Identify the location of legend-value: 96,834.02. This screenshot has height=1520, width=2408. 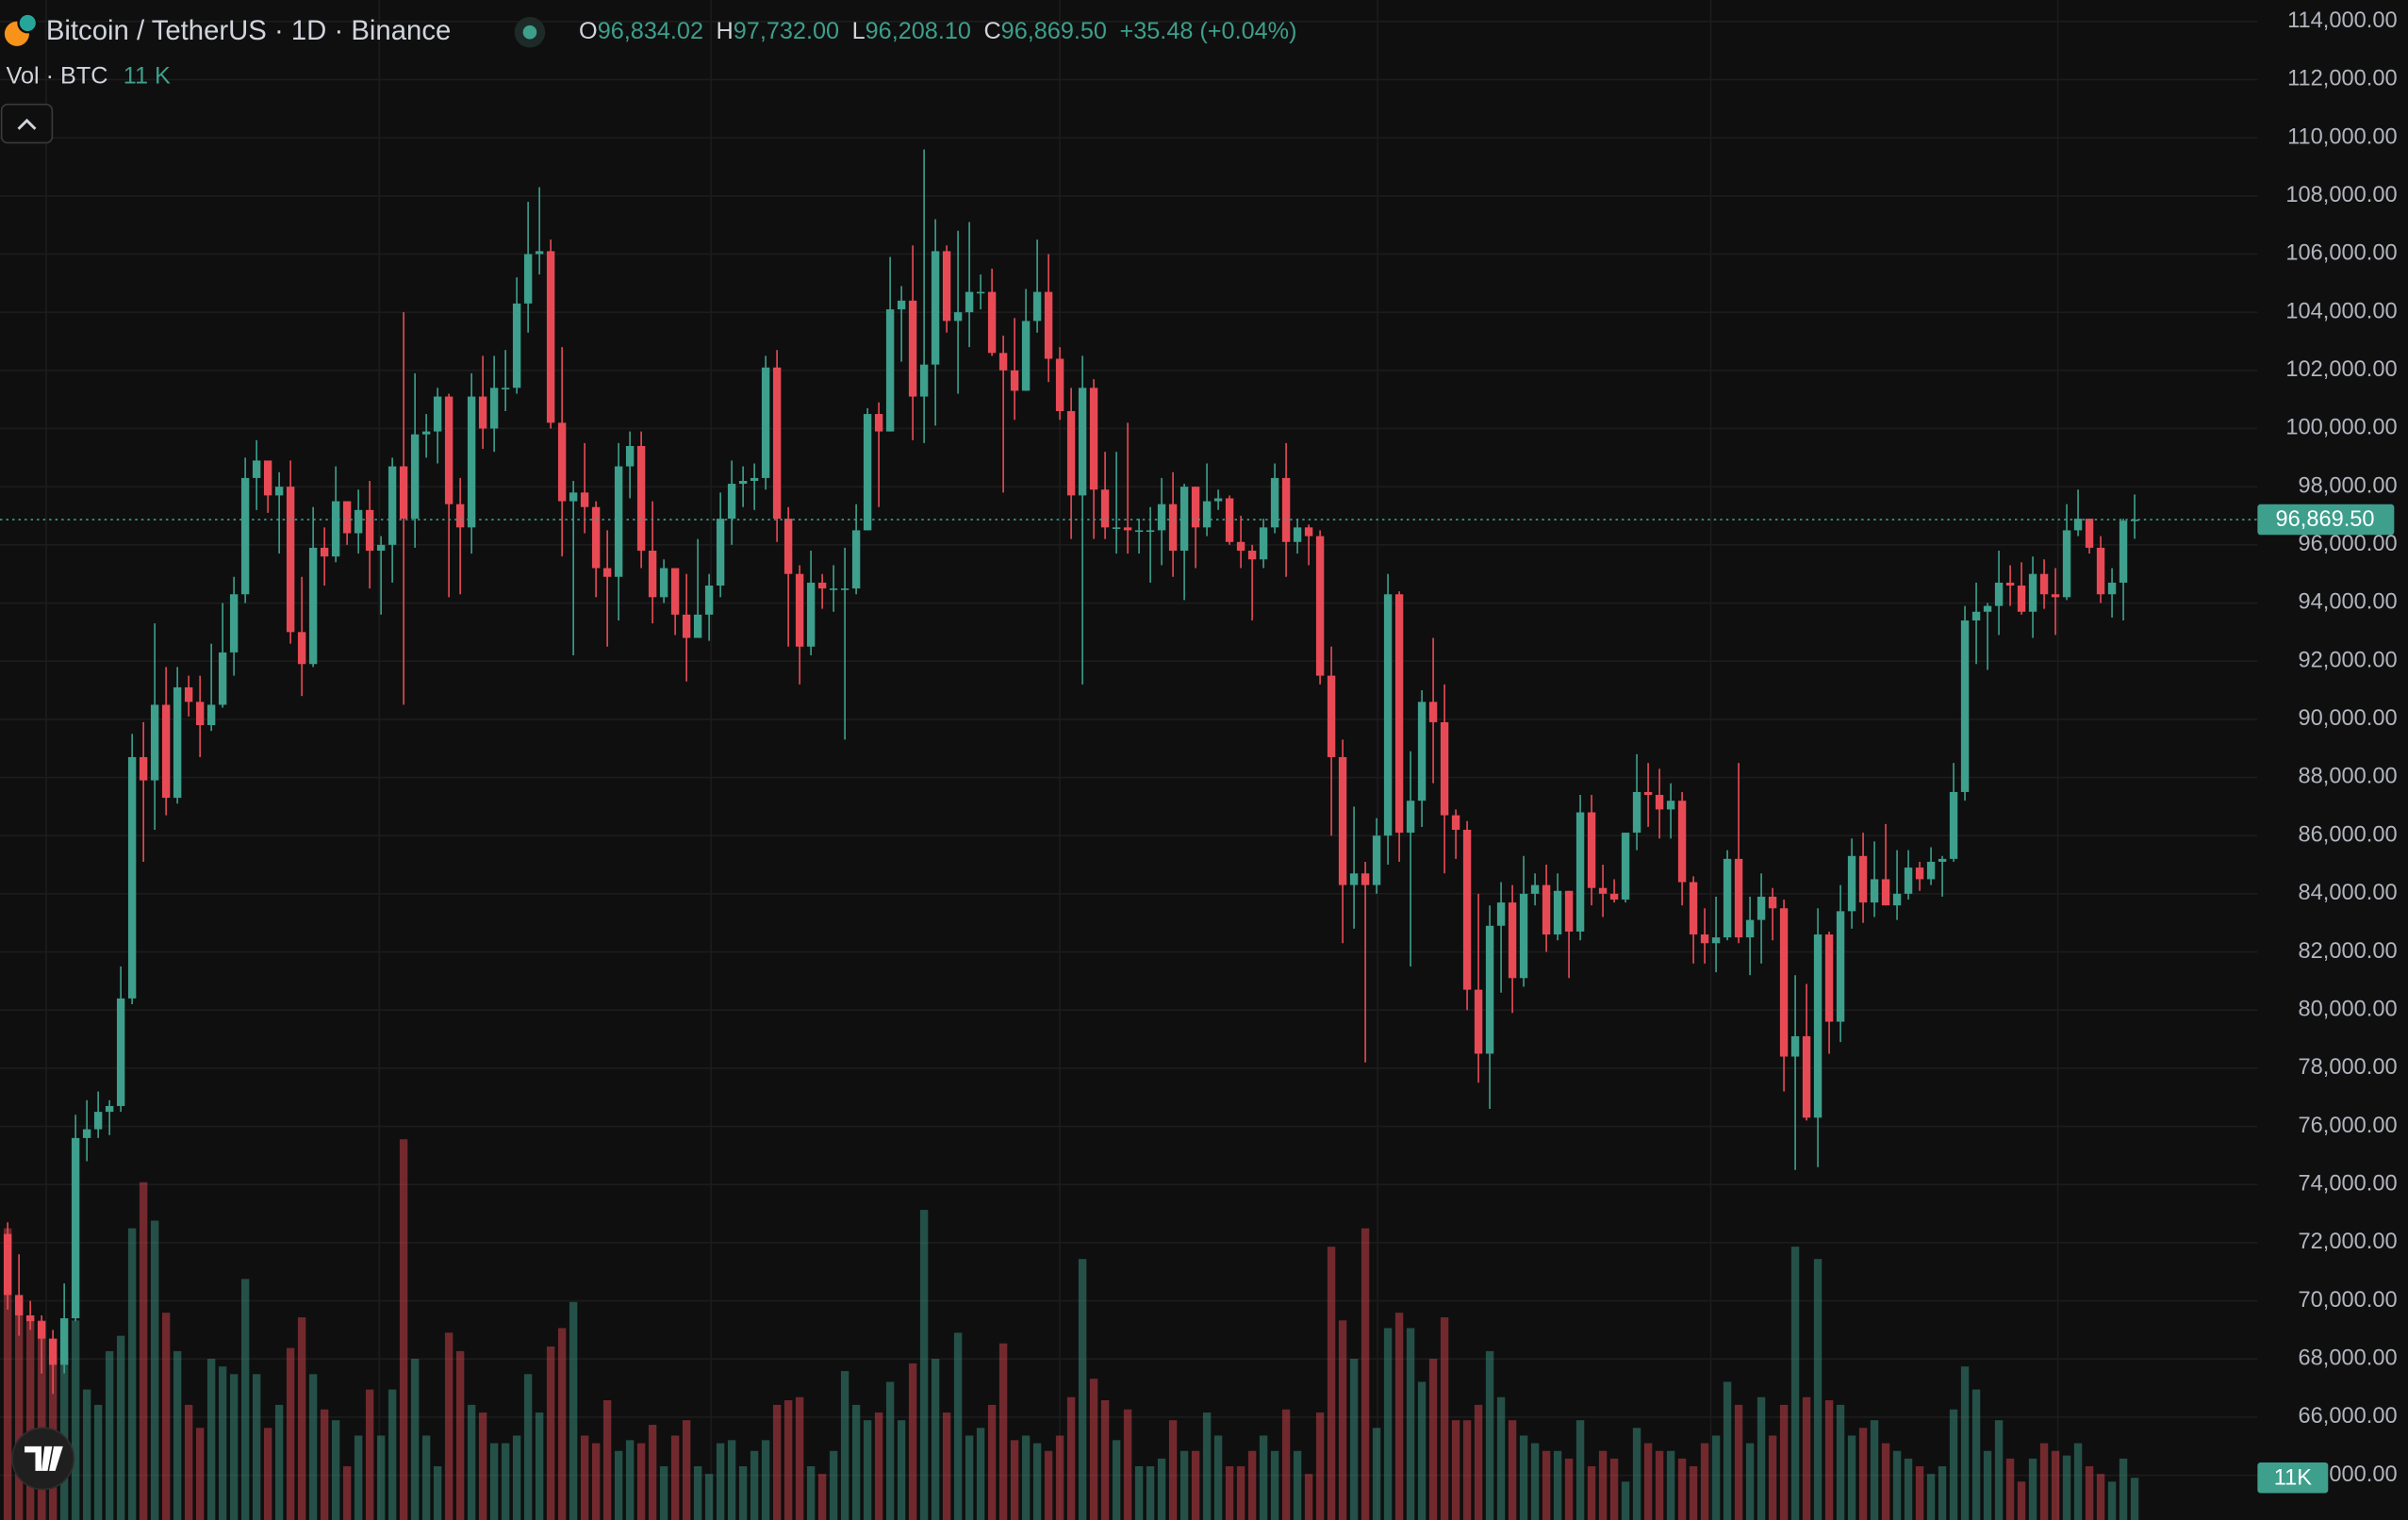
(650, 31).